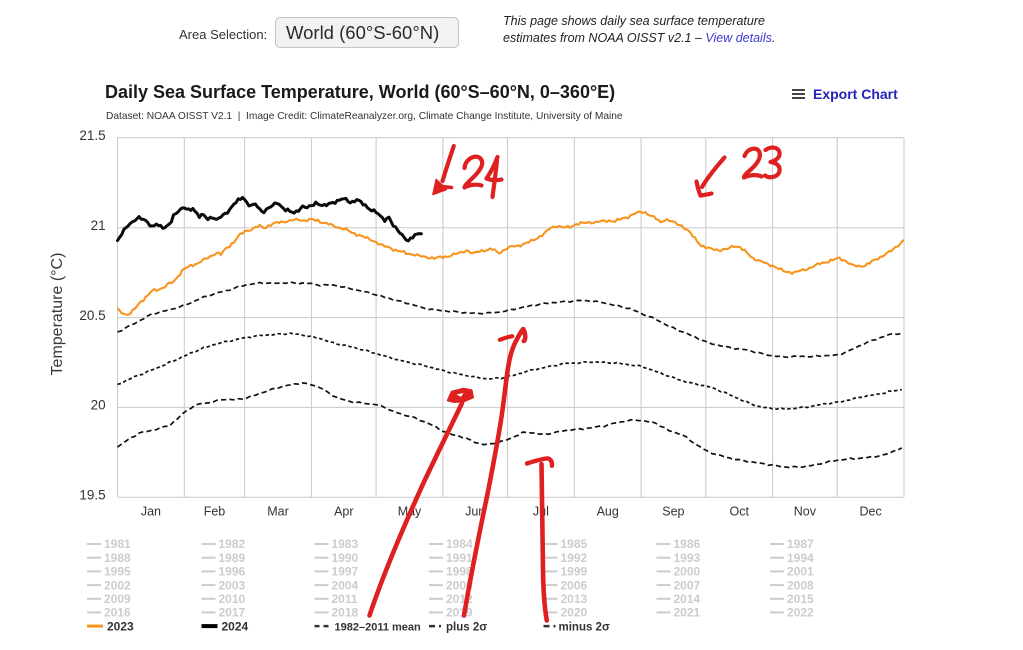 This screenshot has width=1023, height=650. I want to click on svg-text: 1982–2011 mean, so click(378, 627).